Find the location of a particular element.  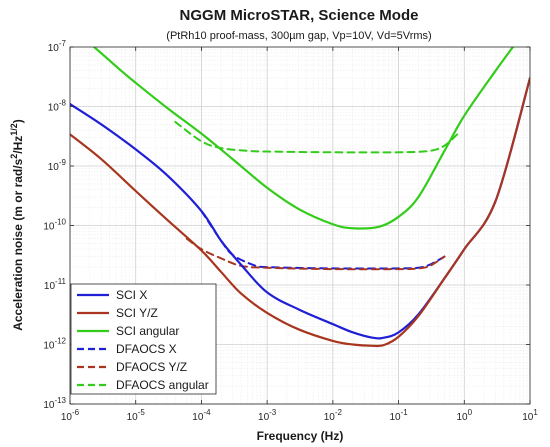

x-tick-label: 10⁻⁴ is located at coordinates (201, 415).